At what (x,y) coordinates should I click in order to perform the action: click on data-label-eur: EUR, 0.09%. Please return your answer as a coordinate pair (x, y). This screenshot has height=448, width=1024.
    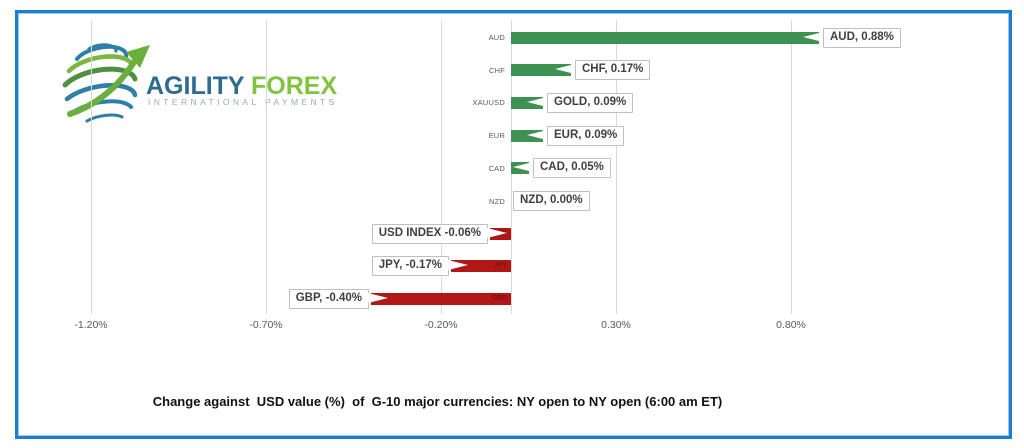
    Looking at the image, I should click on (586, 135).